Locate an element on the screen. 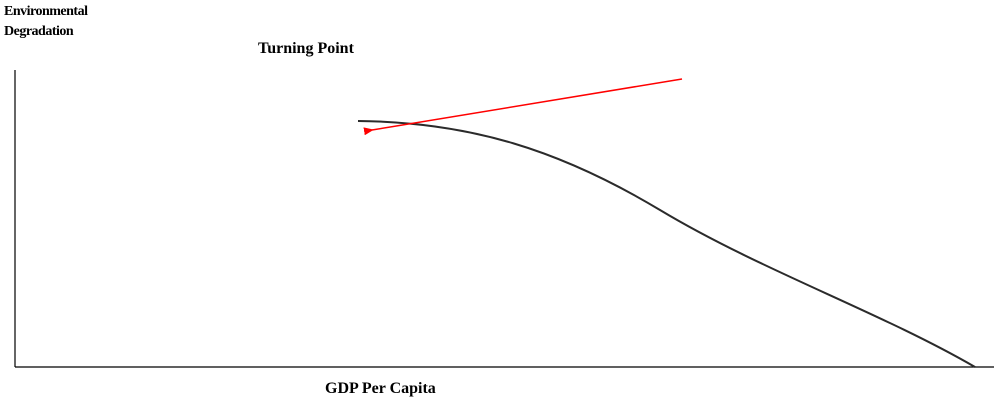  turning-point-label: Turning Point is located at coordinates (306, 48).